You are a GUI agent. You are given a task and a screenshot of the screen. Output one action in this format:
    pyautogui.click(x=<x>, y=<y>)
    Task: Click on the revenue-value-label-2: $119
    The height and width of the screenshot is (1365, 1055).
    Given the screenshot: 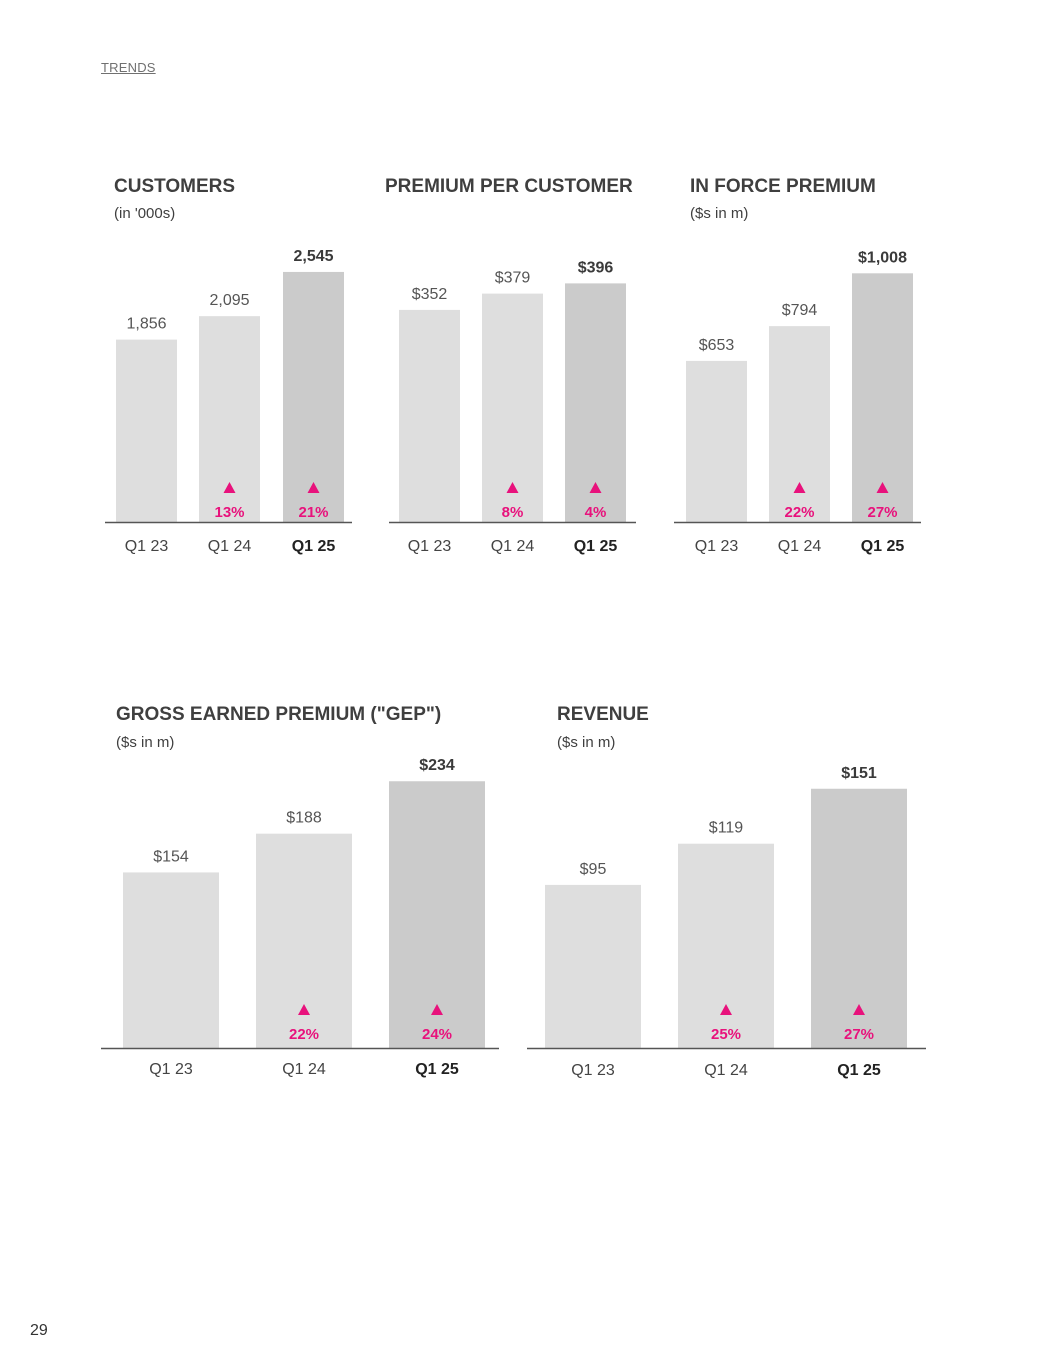 What is the action you would take?
    pyautogui.click(x=726, y=828)
    